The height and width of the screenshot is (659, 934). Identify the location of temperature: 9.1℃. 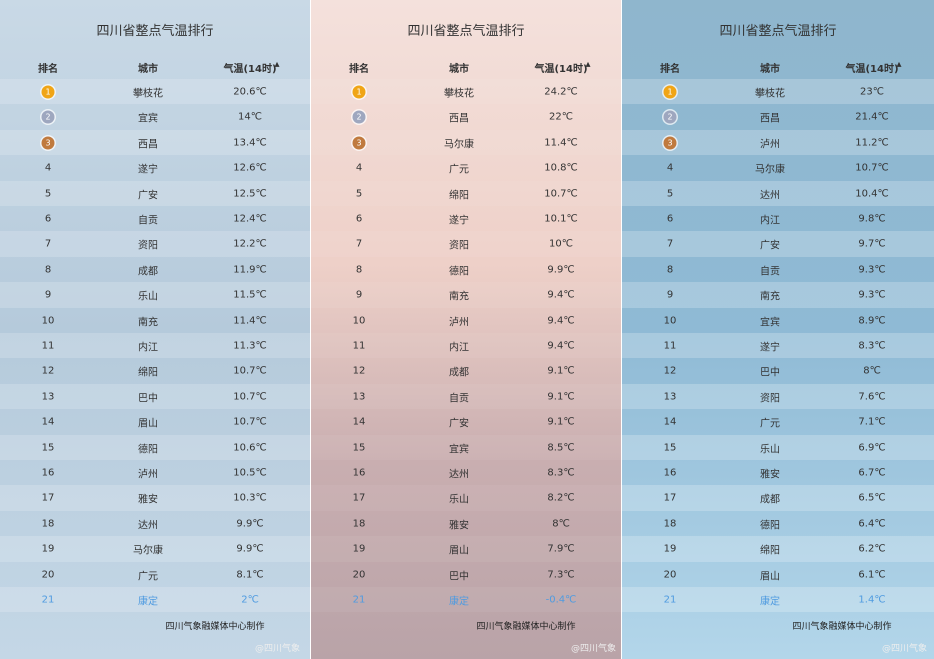
(561, 397).